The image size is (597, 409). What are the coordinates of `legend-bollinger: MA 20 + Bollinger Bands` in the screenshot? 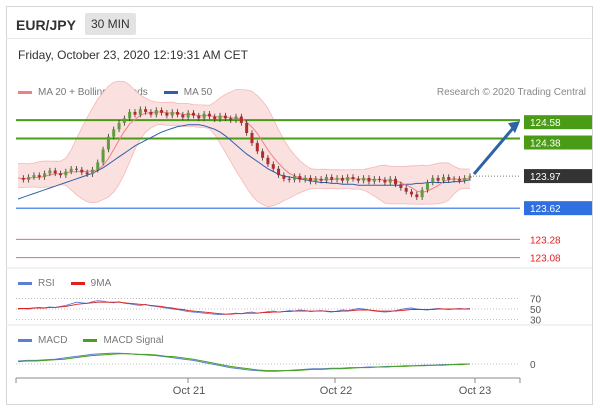 It's located at (83, 92).